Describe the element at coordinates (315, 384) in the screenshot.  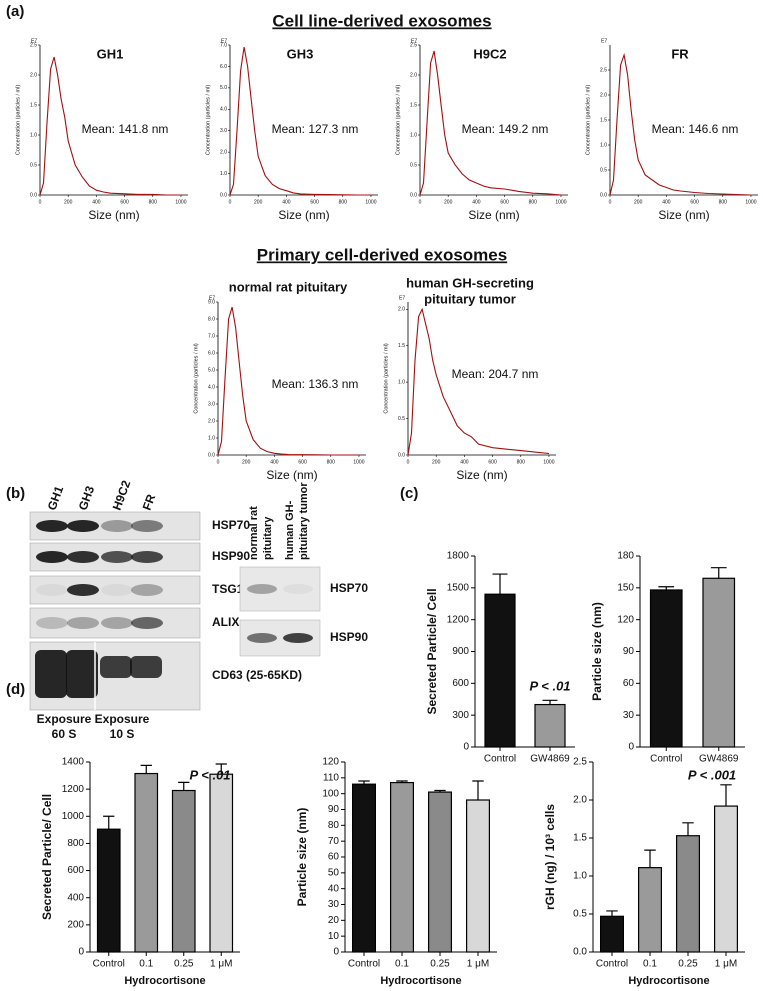
I see `mean-annotation: Mean: 136.3 nm` at that location.